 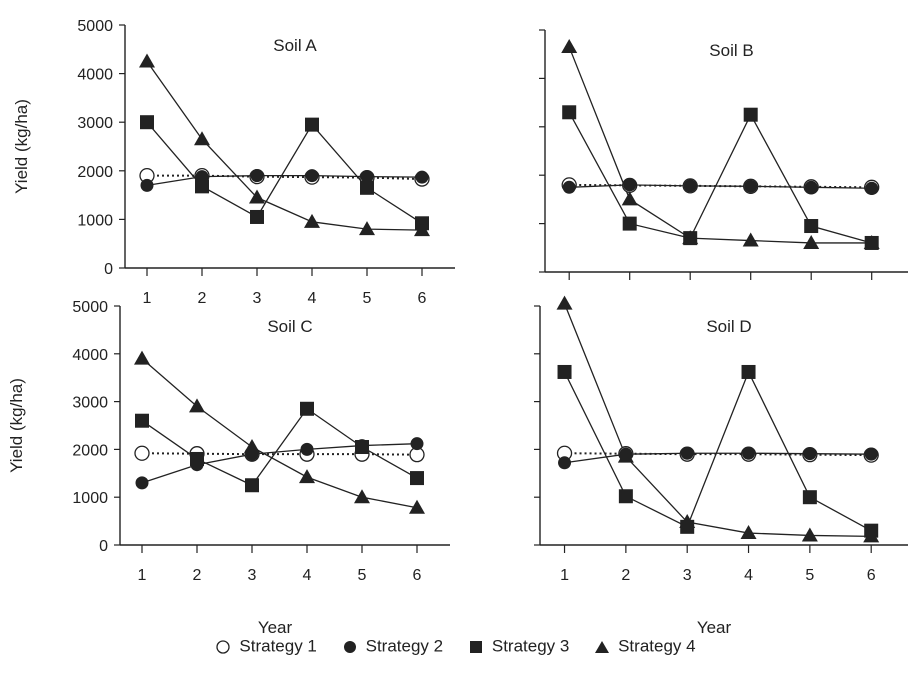 I want to click on x-tick-label: 3, so click(x=687, y=575).